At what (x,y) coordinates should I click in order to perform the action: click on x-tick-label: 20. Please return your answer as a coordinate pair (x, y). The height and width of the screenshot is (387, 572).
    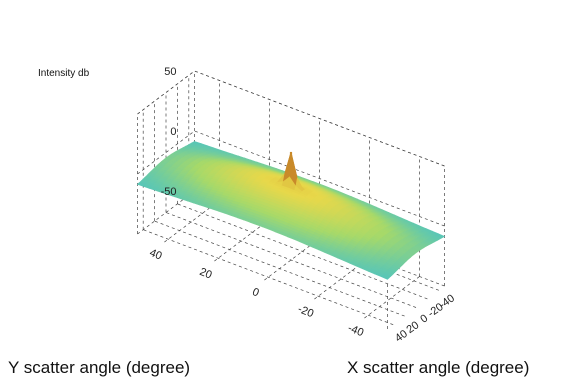
    Looking at the image, I should click on (412, 327).